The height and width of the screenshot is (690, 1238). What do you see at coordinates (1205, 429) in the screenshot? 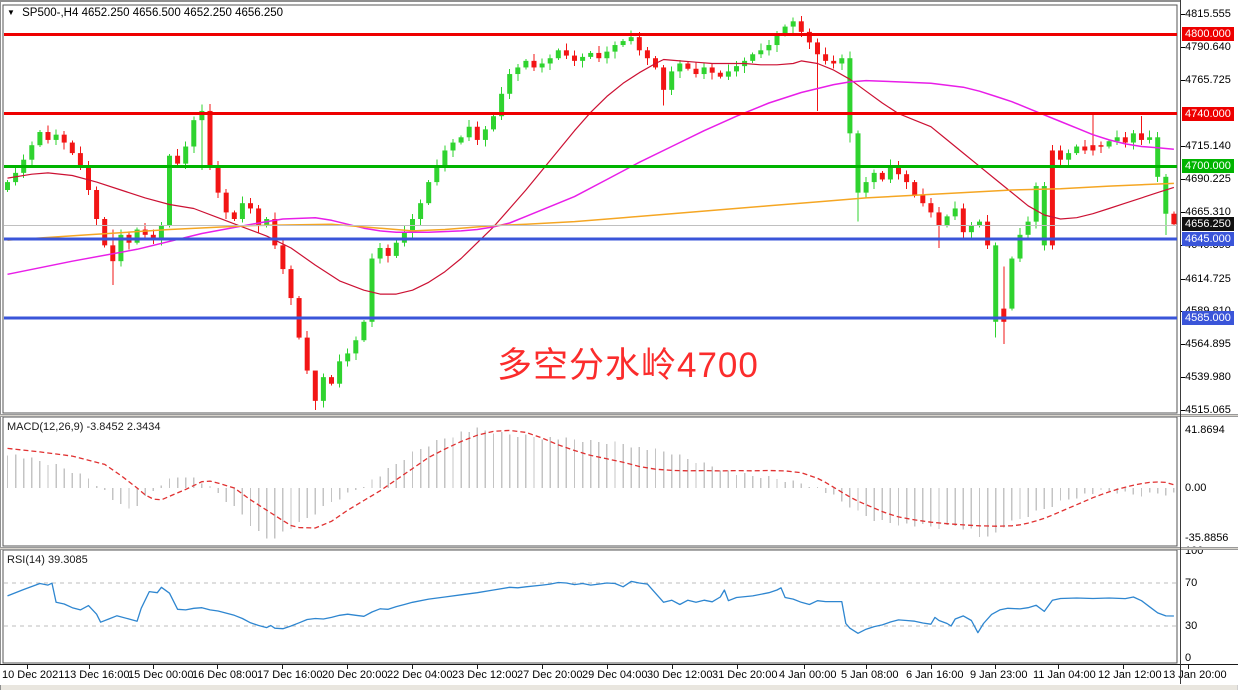
I see `macd-tick: 41.8694` at bounding box center [1205, 429].